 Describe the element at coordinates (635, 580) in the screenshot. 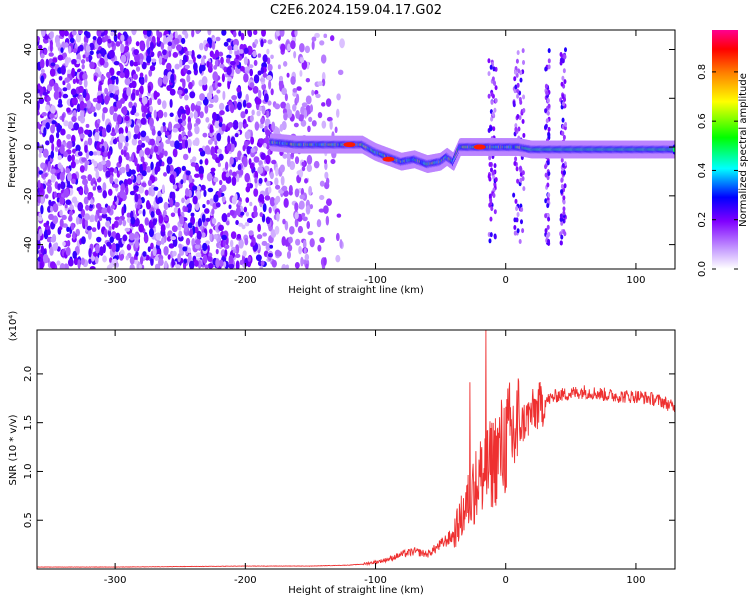

I see `snr-x-tick-label: 100` at that location.